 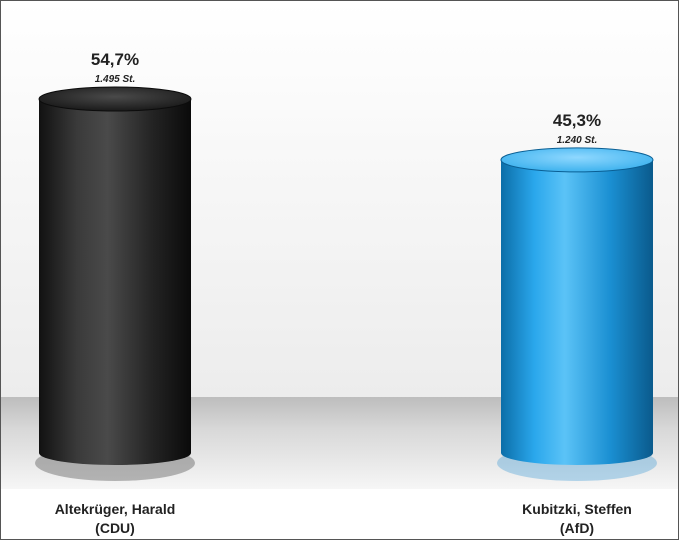 What do you see at coordinates (115, 519) in the screenshot?
I see `category-label-altekrueger: Altekrüger, Harald (CDU)` at bounding box center [115, 519].